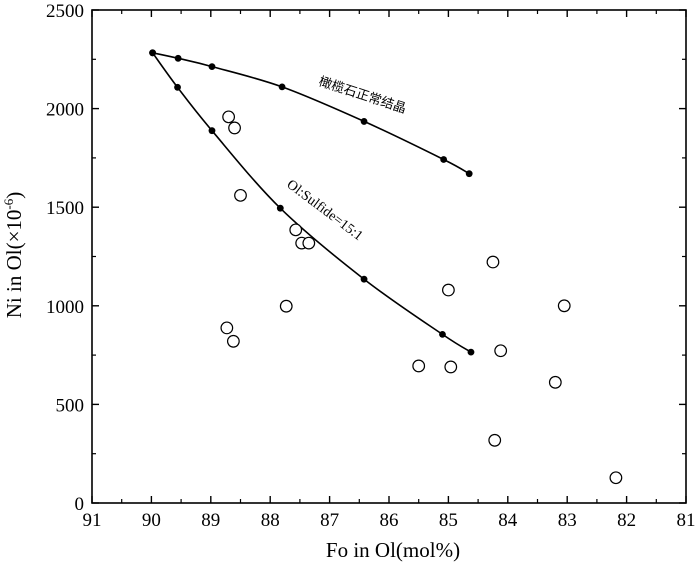 The image size is (700, 563). Describe the element at coordinates (210, 520) in the screenshot. I see `x-tick-label: 89` at that location.